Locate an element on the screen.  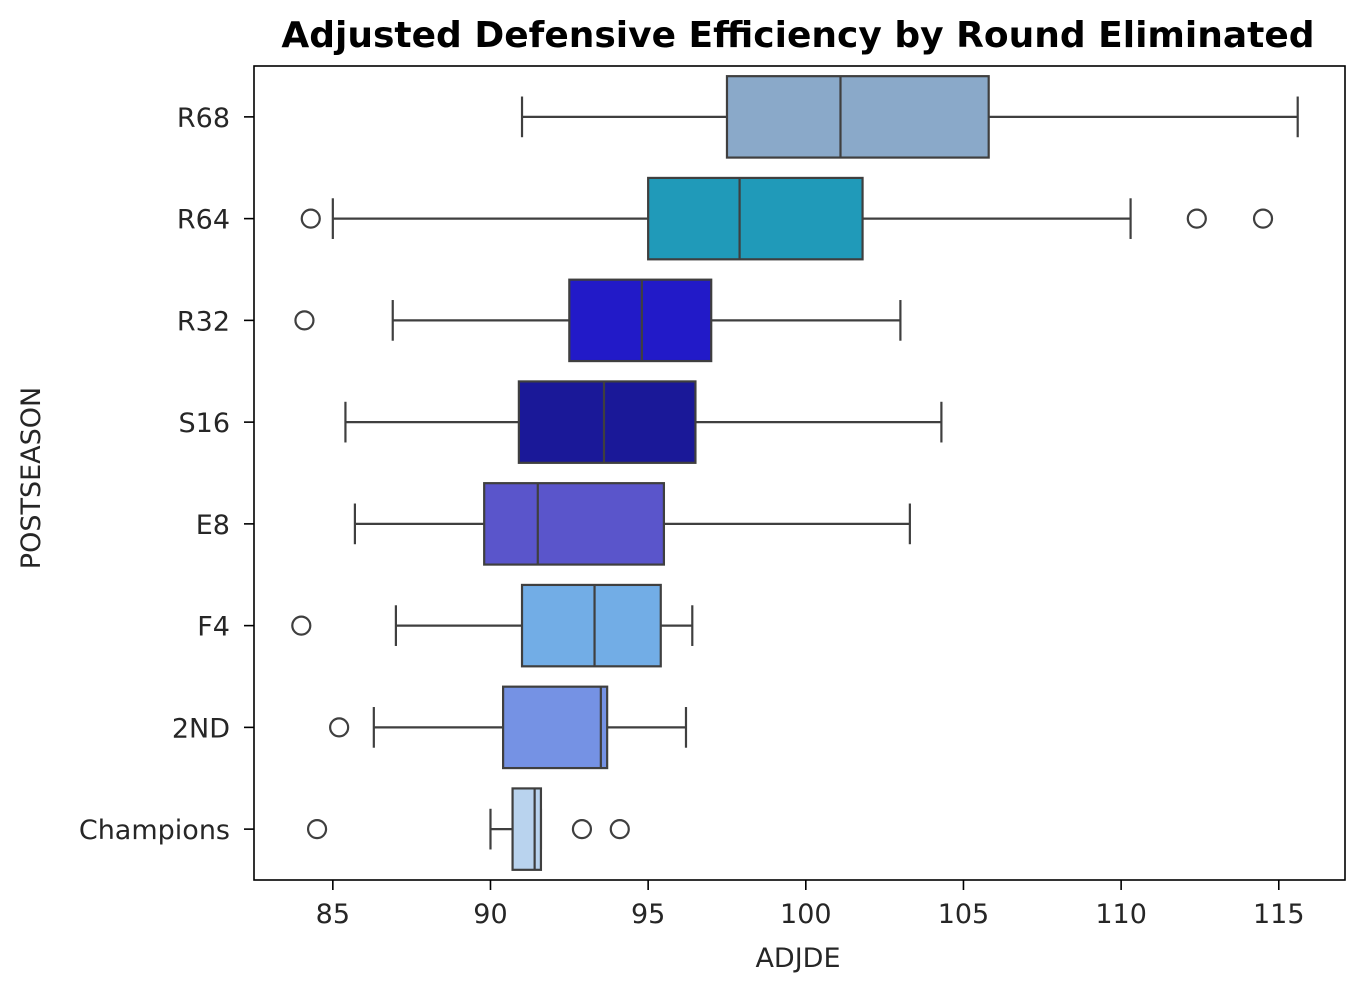
y-tick-label-r68: R68 is located at coordinates (203, 118).